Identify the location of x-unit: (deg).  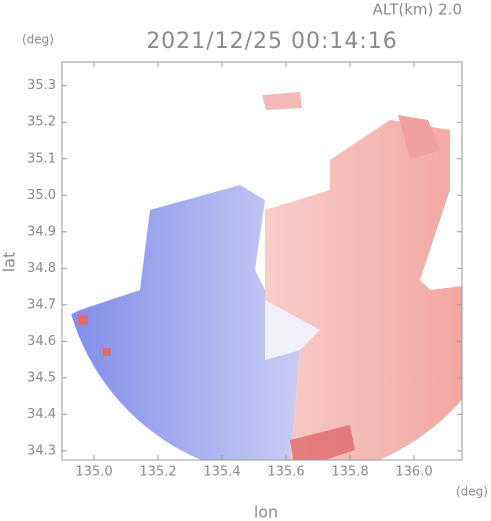
(472, 492).